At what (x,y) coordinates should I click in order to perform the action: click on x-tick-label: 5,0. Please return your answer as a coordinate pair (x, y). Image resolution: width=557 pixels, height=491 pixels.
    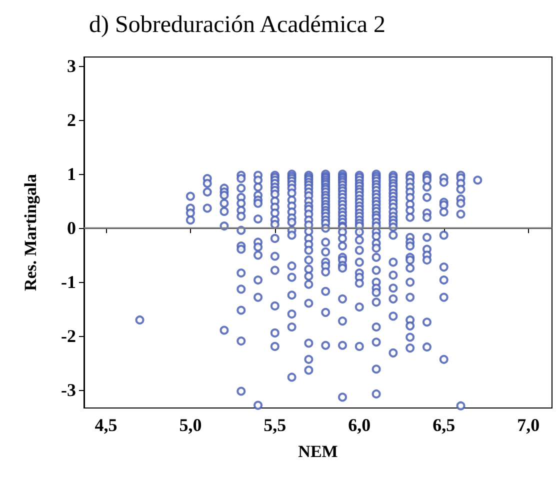
    Looking at the image, I should click on (190, 425).